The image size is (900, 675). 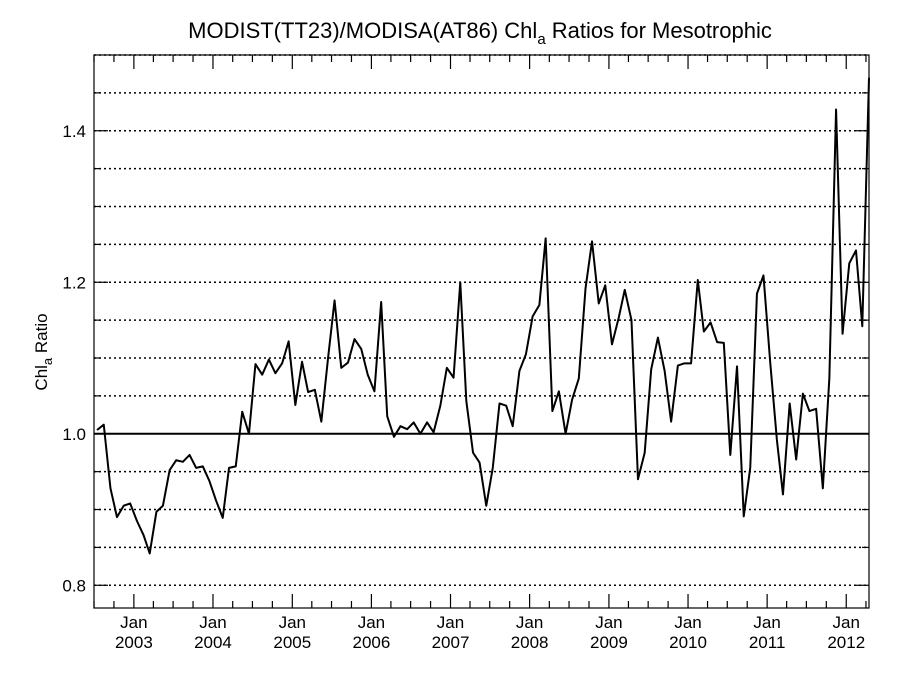 What do you see at coordinates (134, 642) in the screenshot?
I see `x-tick-year: 2003` at bounding box center [134, 642].